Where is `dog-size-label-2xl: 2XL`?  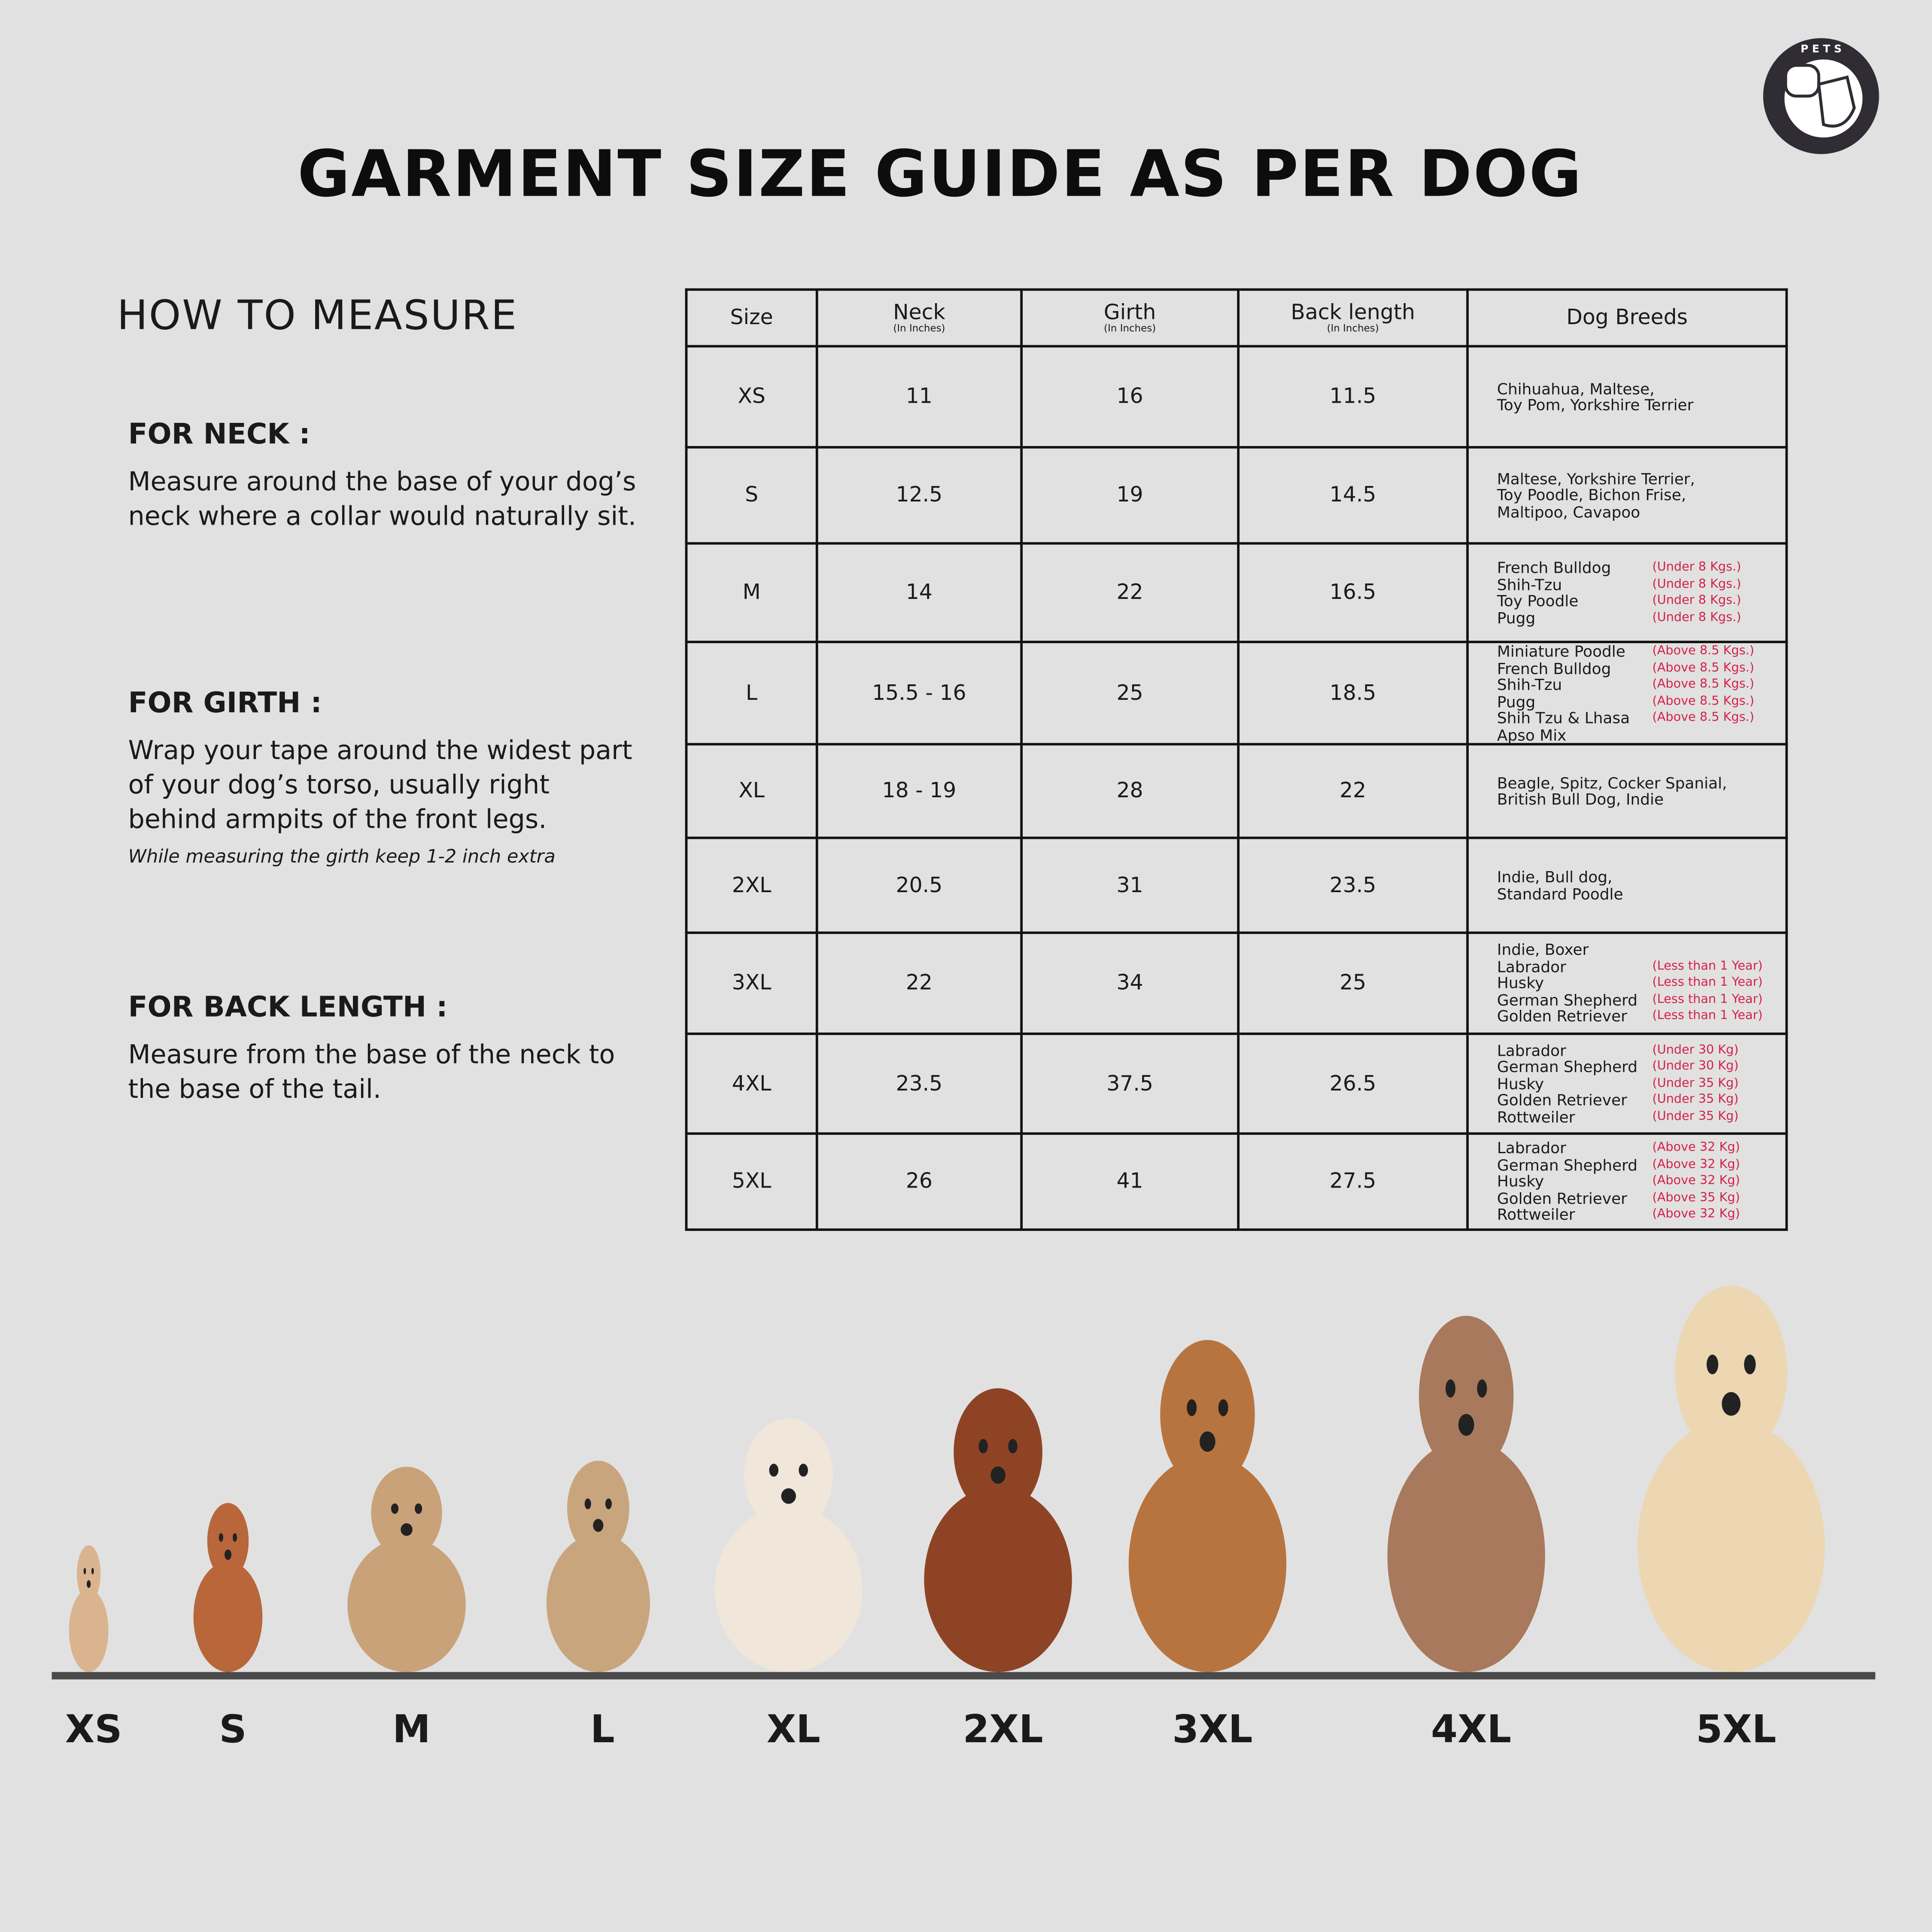 dog-size-label-2xl: 2XL is located at coordinates (1003, 1729).